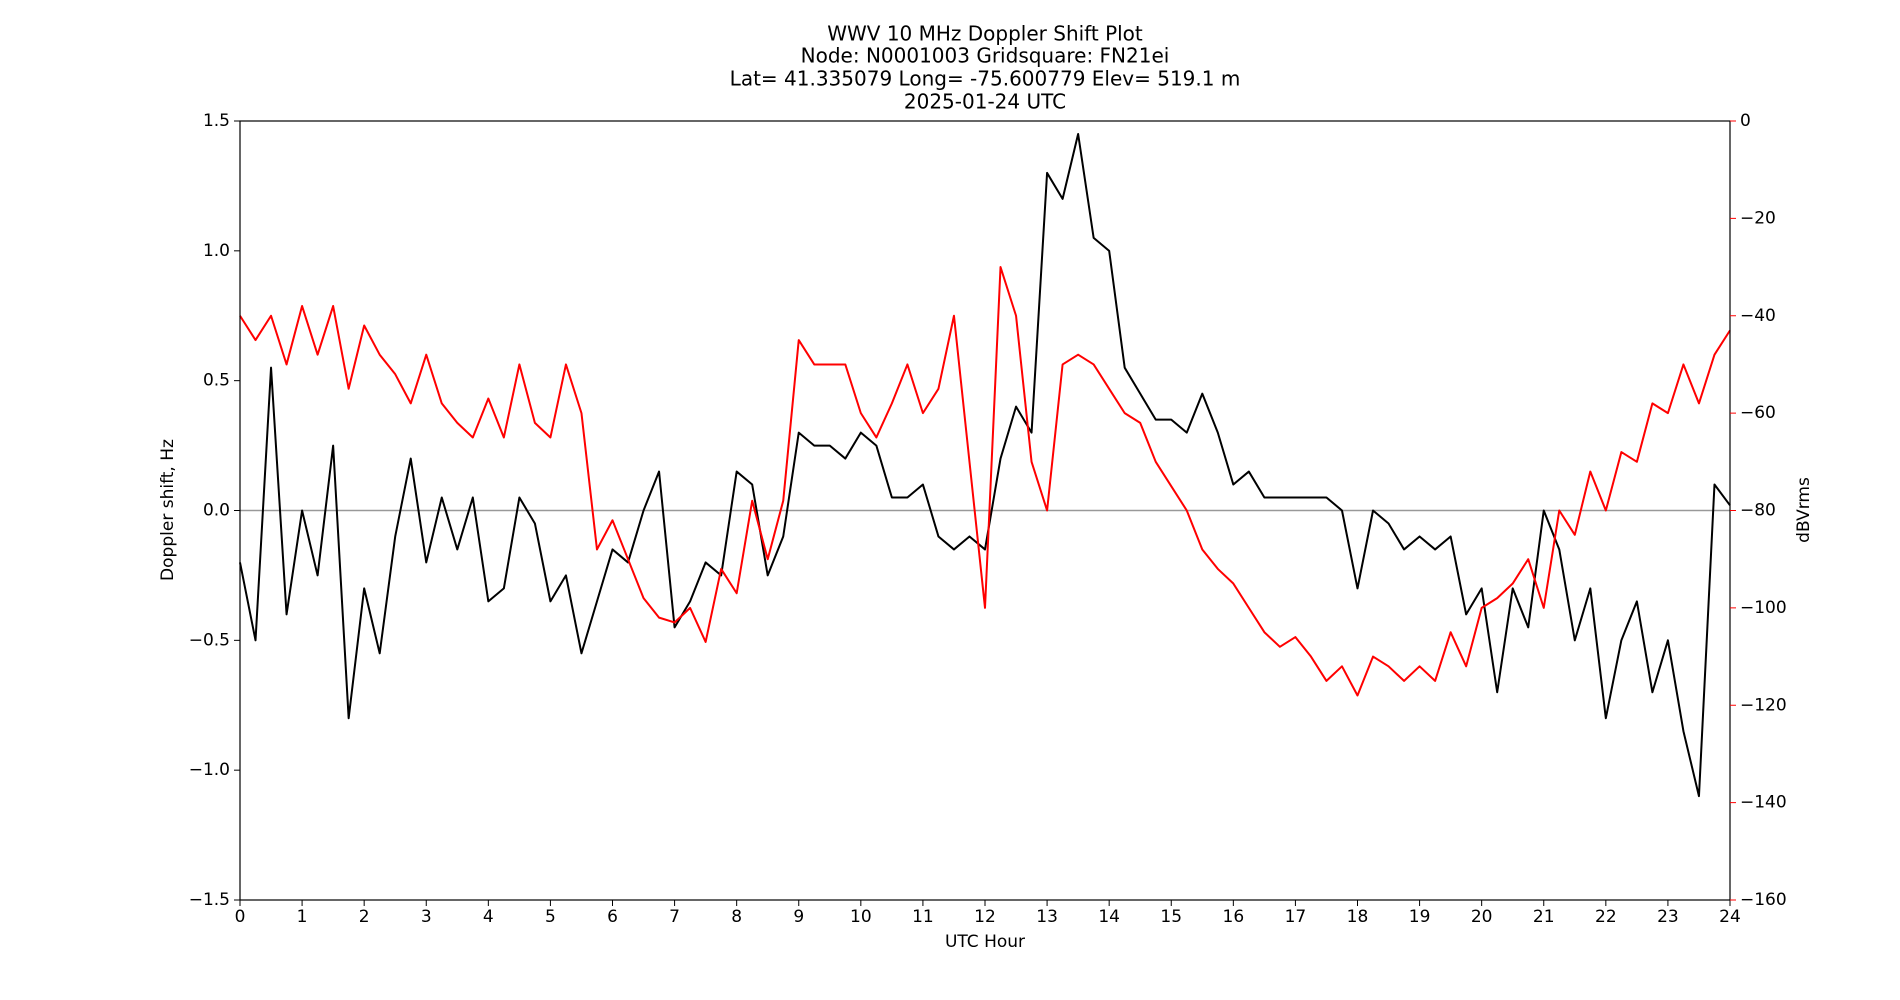 This screenshot has width=1900, height=1000. Describe the element at coordinates (798, 917) in the screenshot. I see `x-tick-label: 9` at that location.